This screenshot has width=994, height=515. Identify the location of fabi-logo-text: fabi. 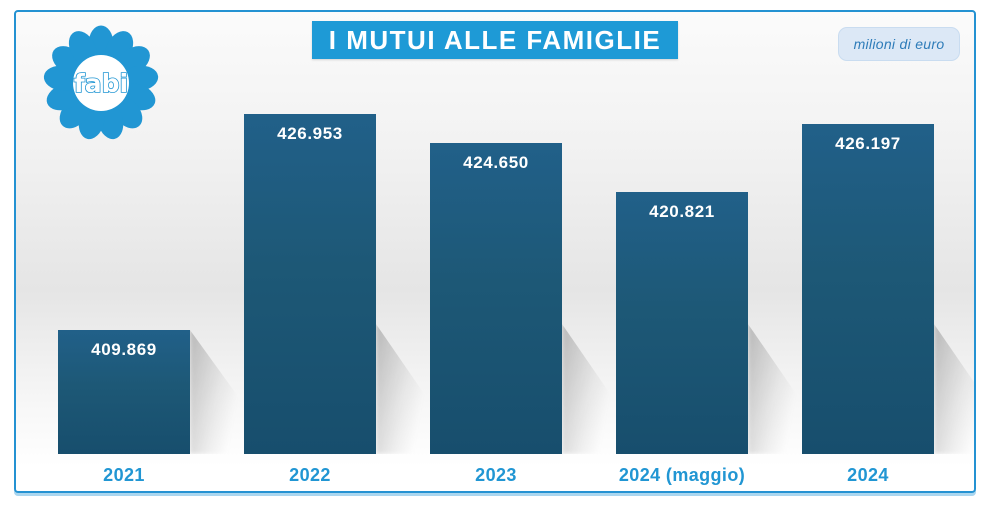
(101, 83).